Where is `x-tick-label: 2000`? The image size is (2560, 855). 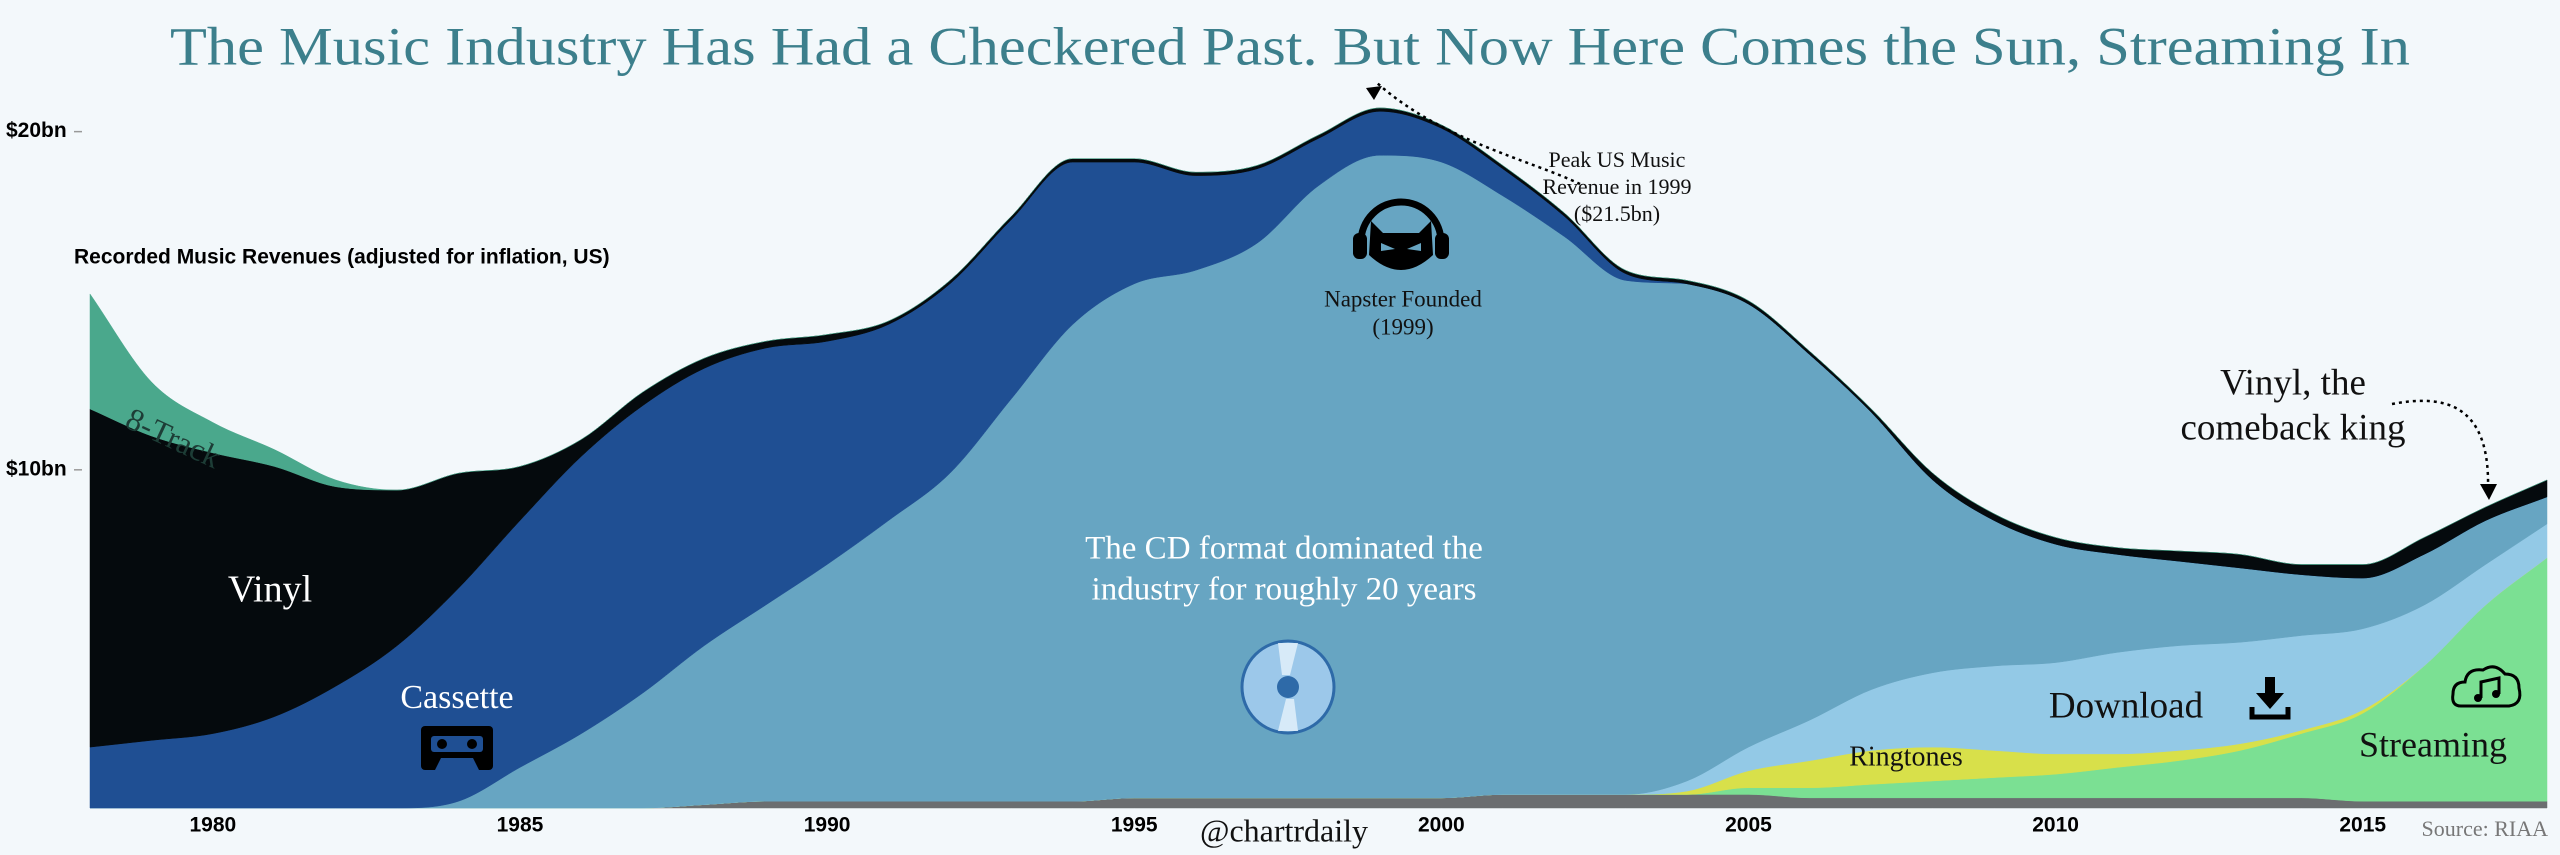
x-tick-label: 2000 is located at coordinates (1441, 825).